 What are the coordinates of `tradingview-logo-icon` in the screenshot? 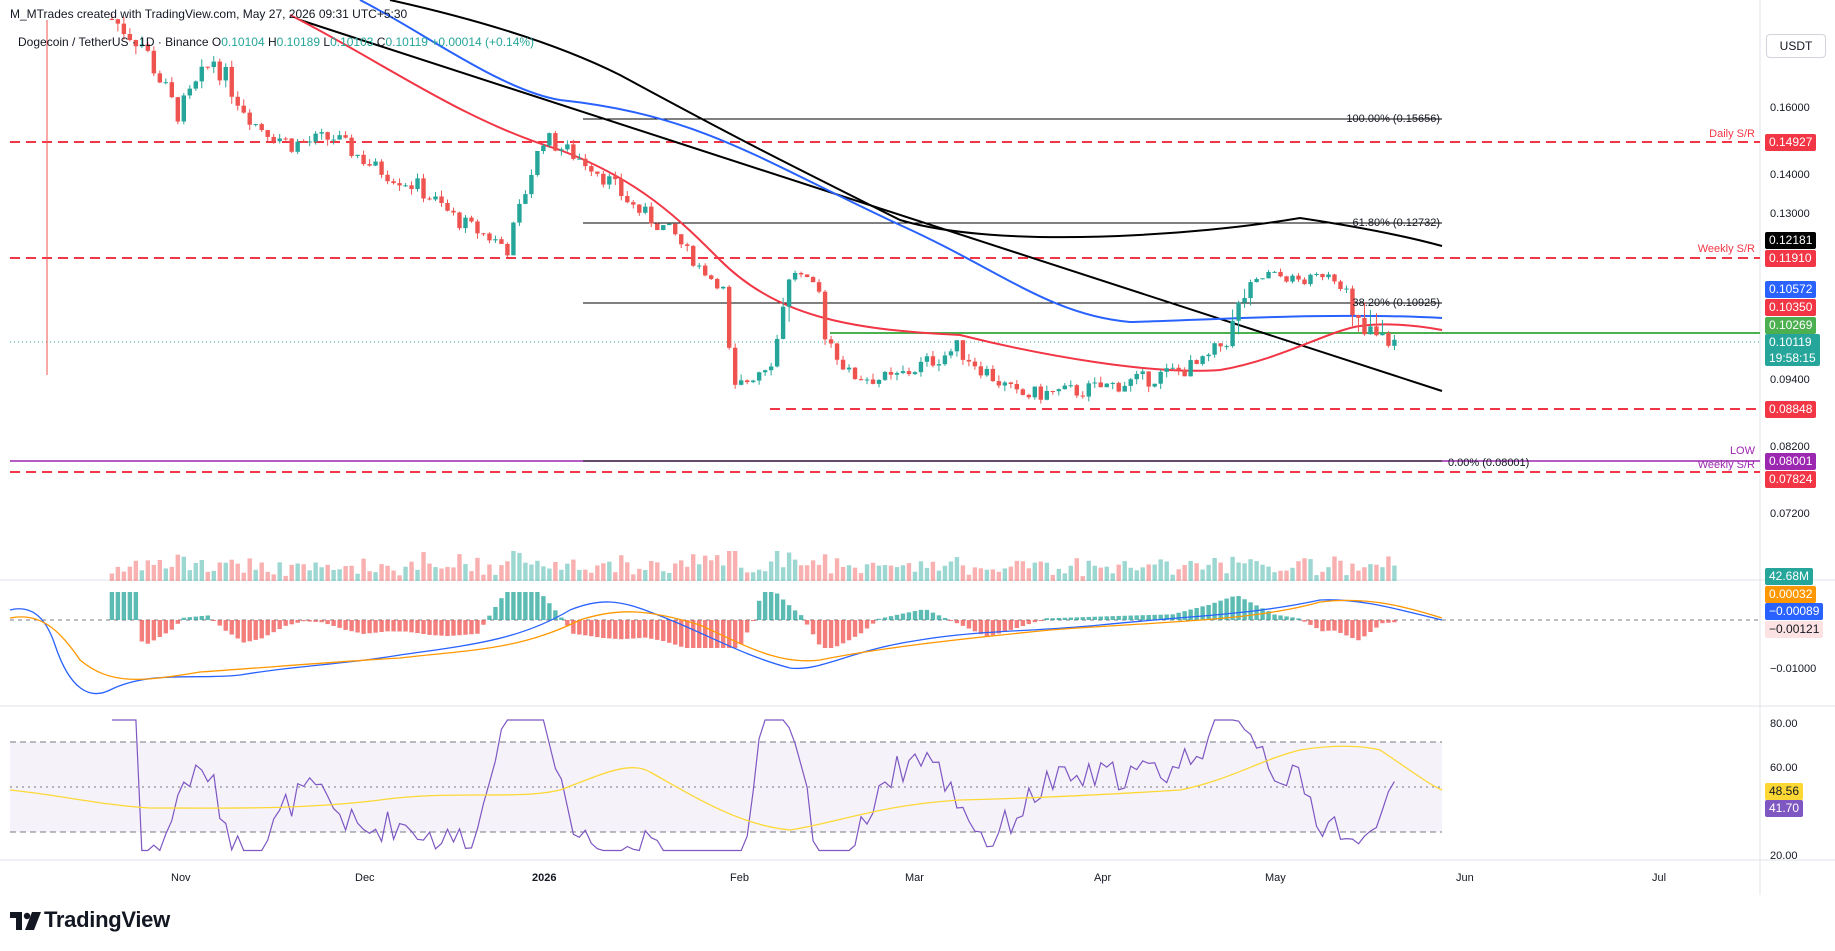 It's located at (26, 921).